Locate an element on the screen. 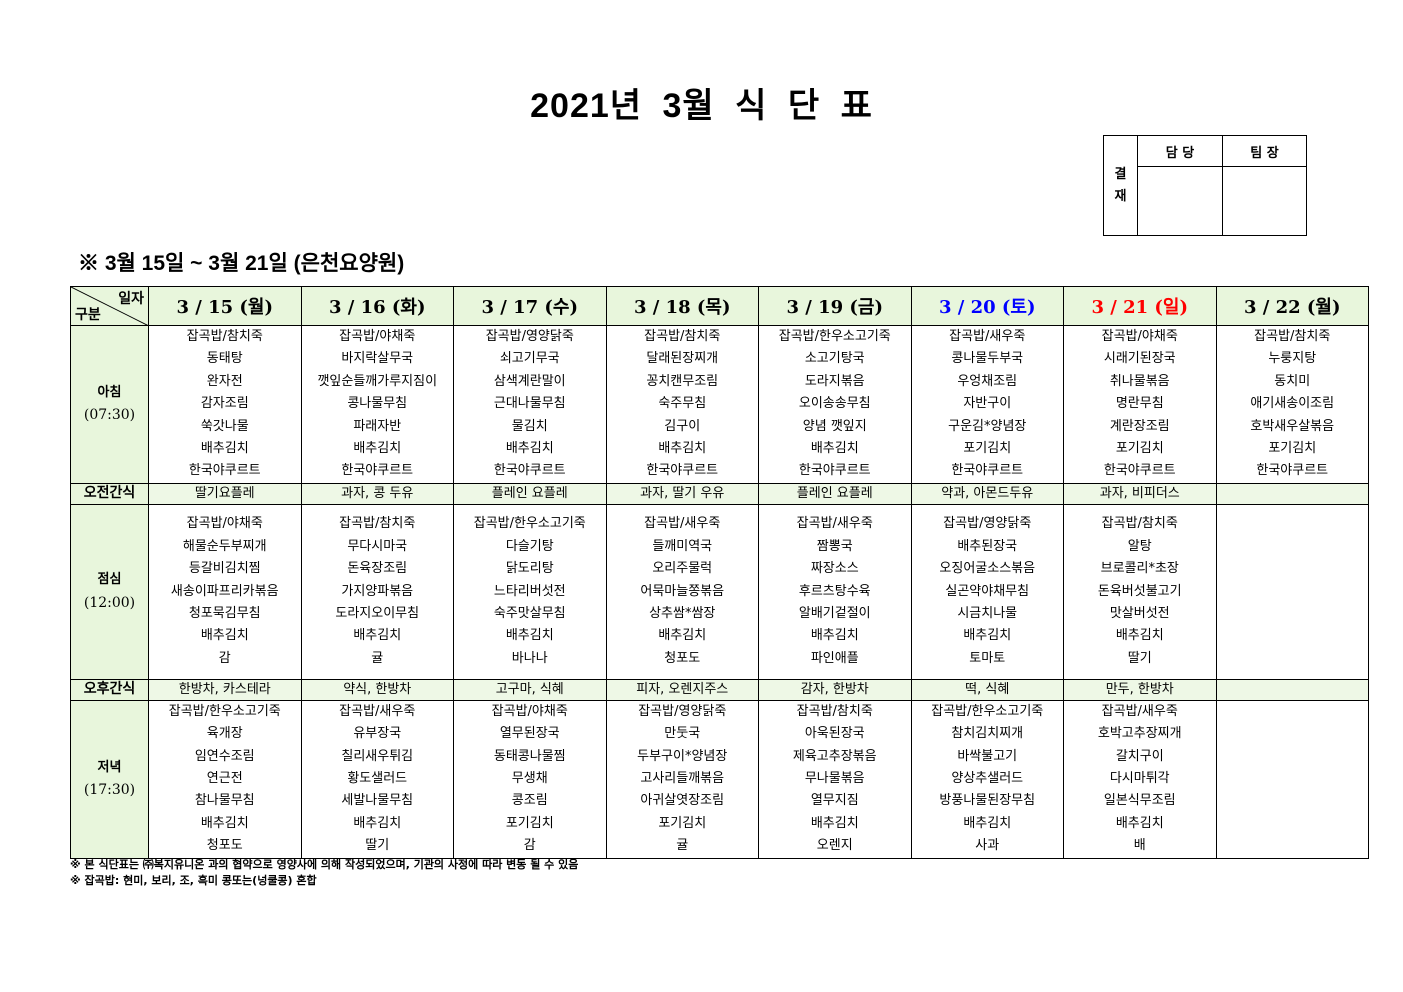  dinner-cell is located at coordinates (1292, 779).